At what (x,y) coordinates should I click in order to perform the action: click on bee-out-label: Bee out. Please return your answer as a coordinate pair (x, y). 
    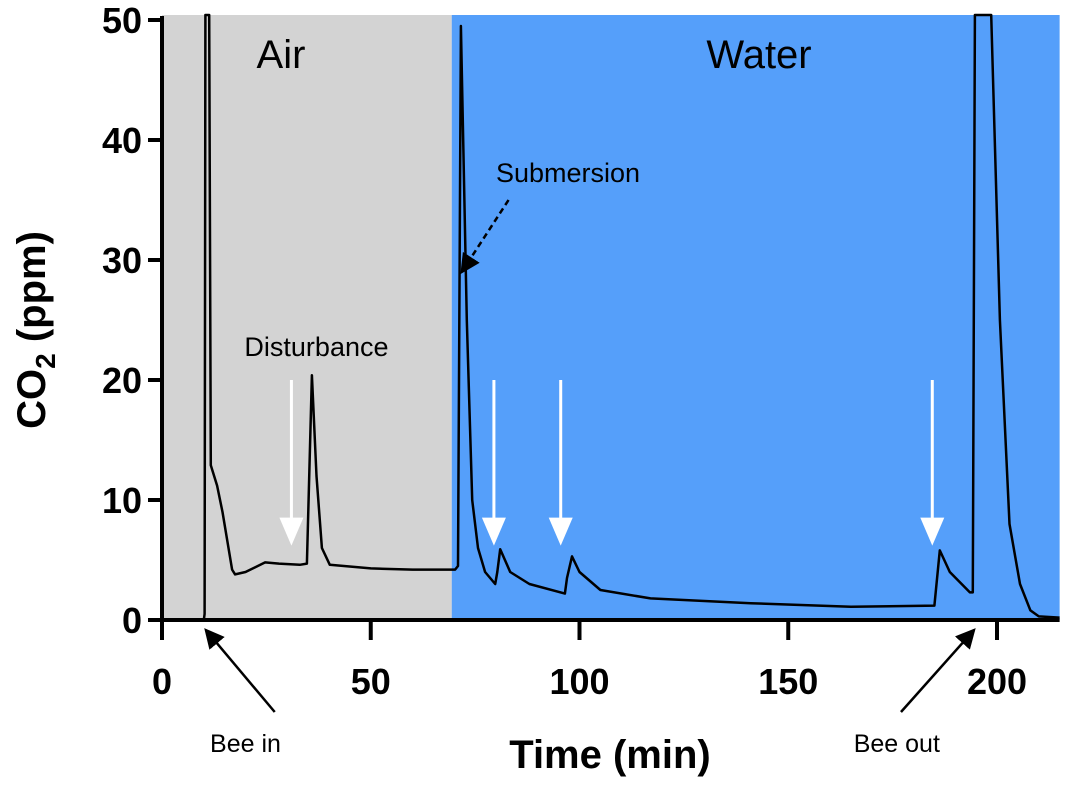
    Looking at the image, I should click on (897, 744).